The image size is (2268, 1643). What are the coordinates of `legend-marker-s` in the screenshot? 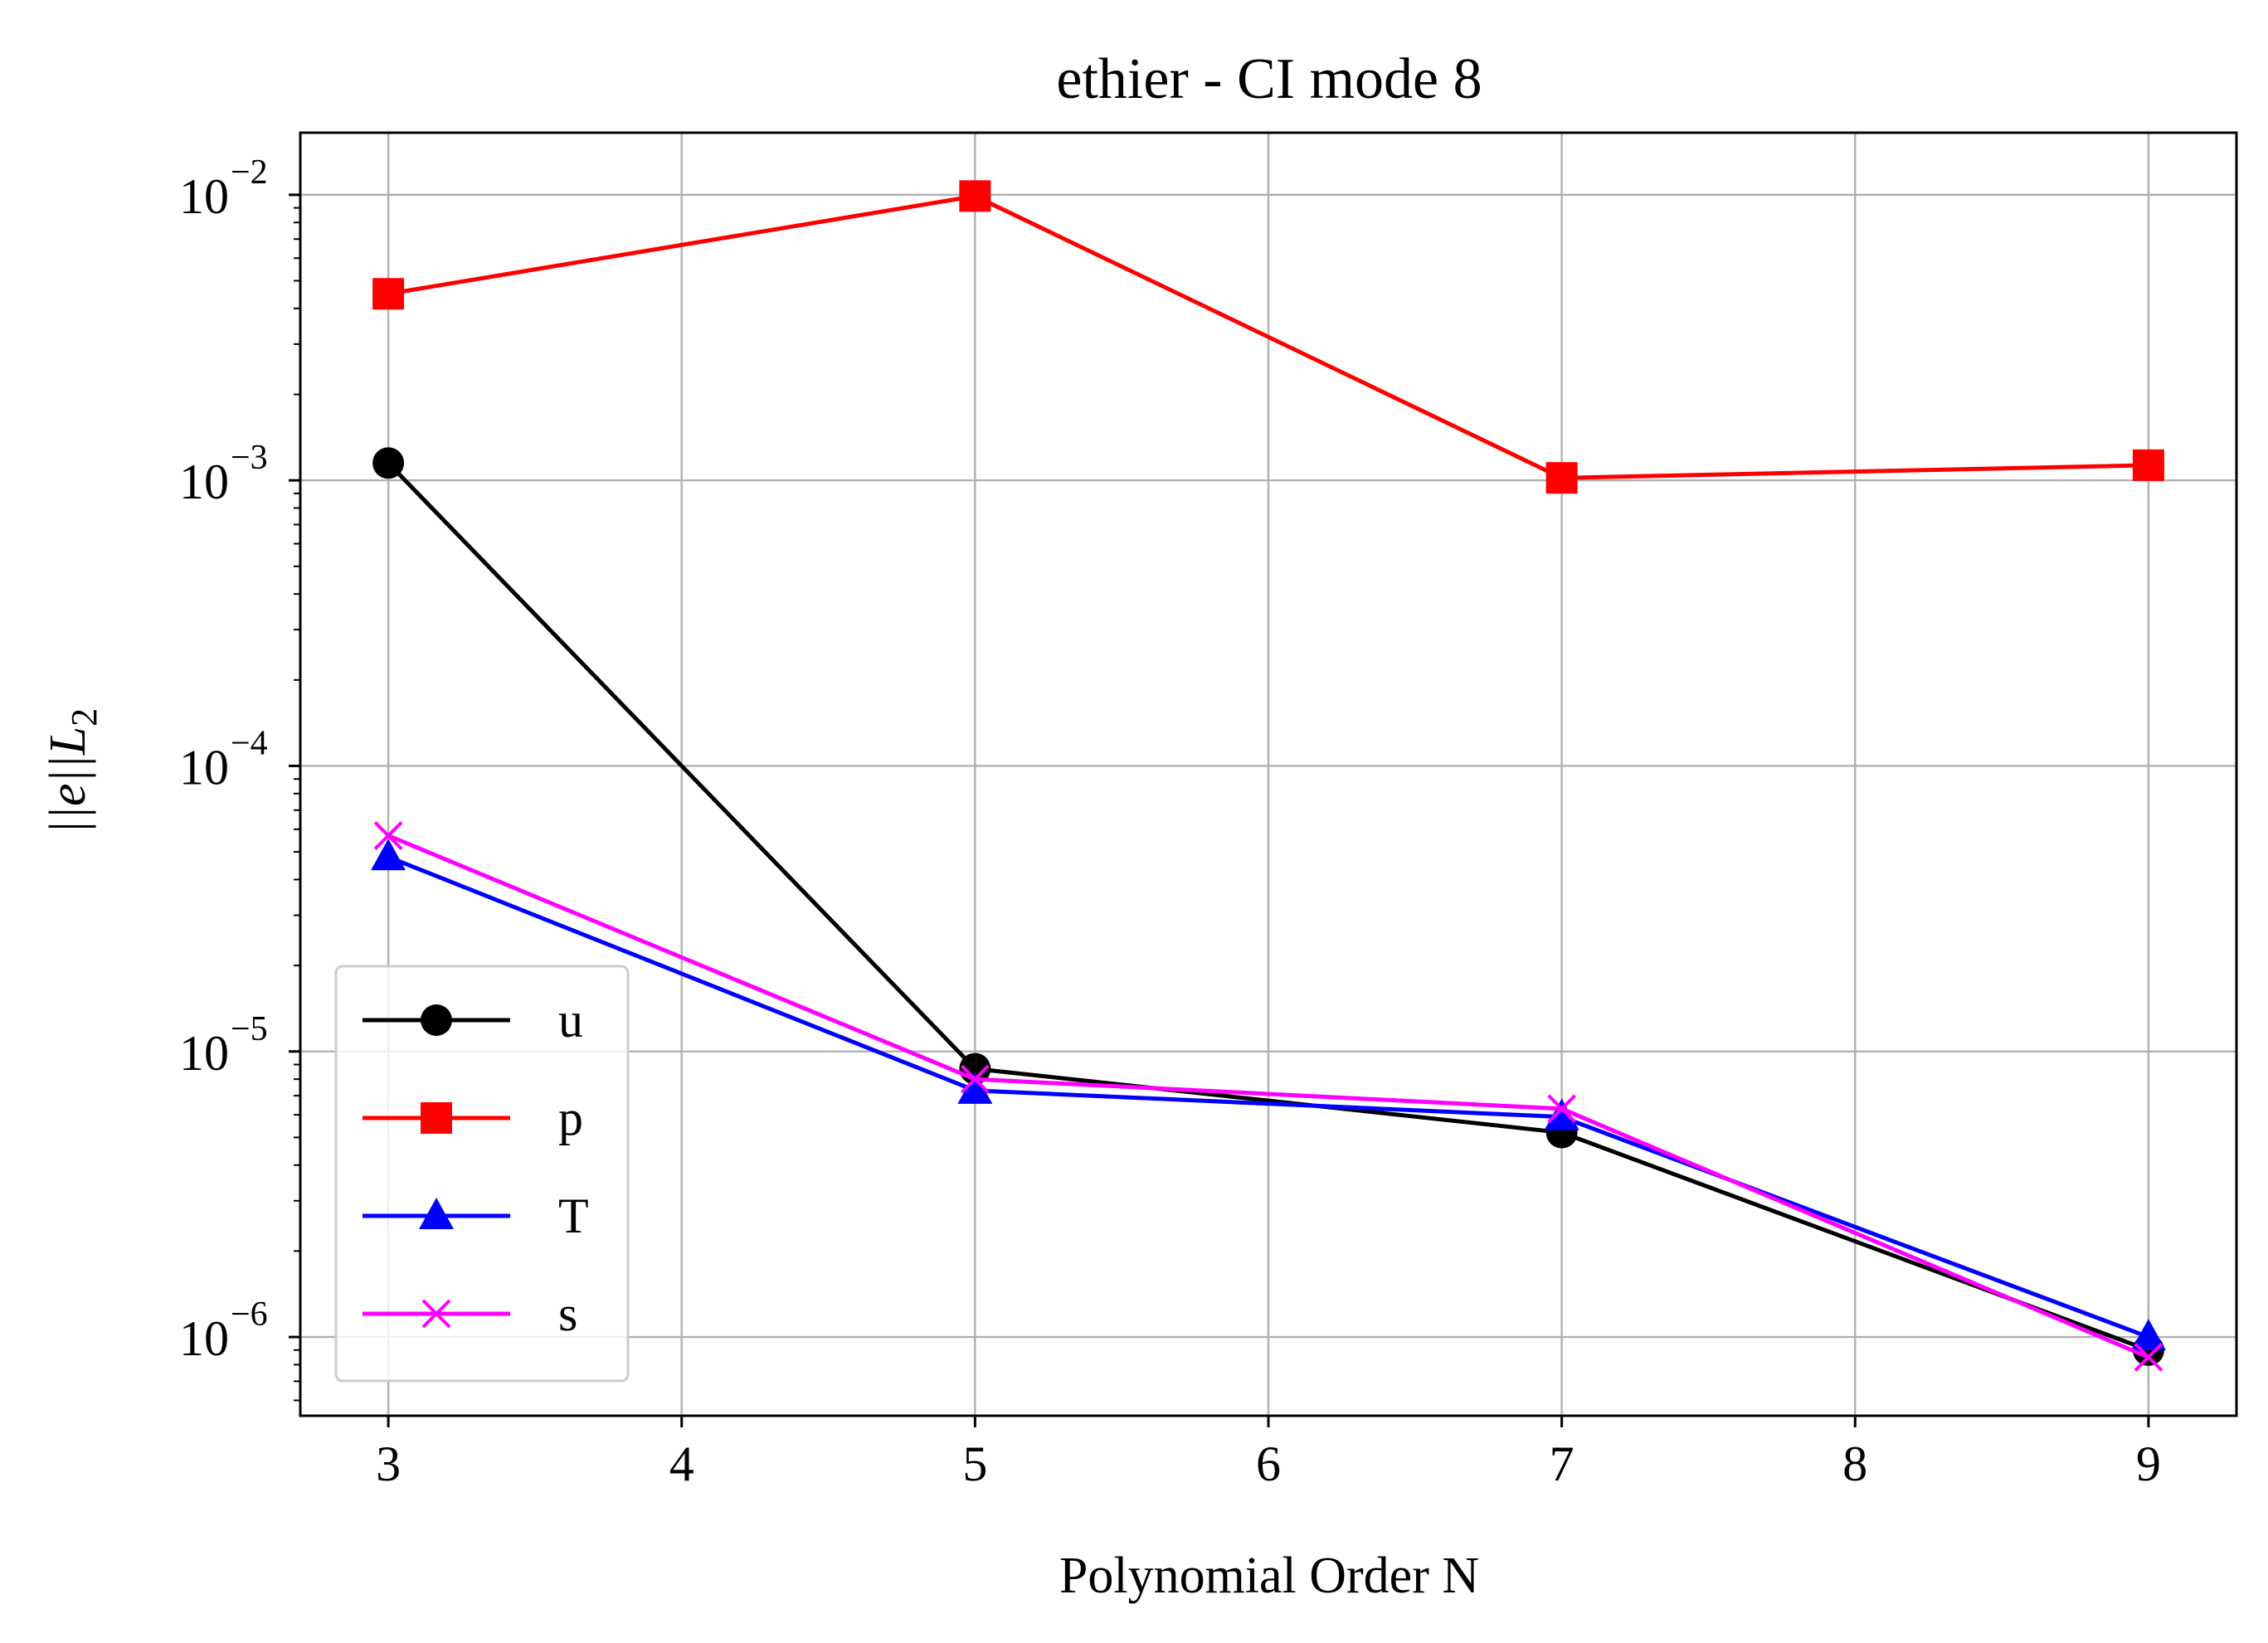 It's located at (436, 1314).